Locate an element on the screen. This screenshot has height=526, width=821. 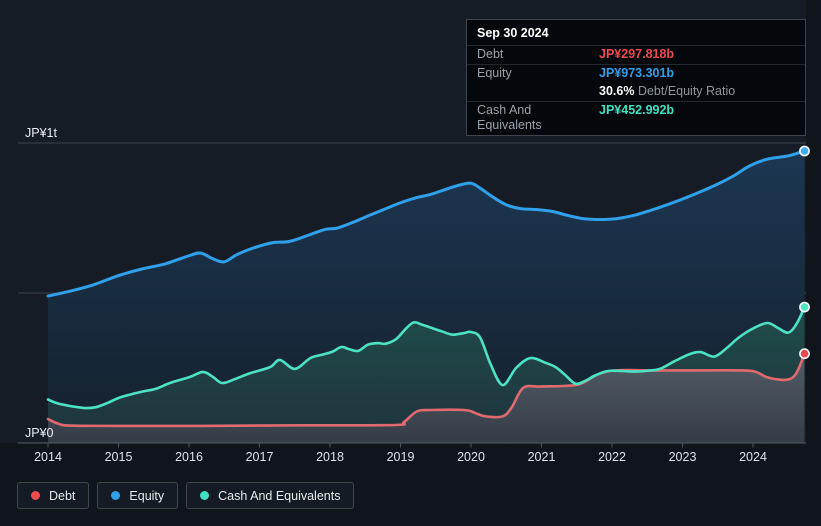
legend-item-cash-label: Cash And Equivalents is located at coordinates (279, 495).